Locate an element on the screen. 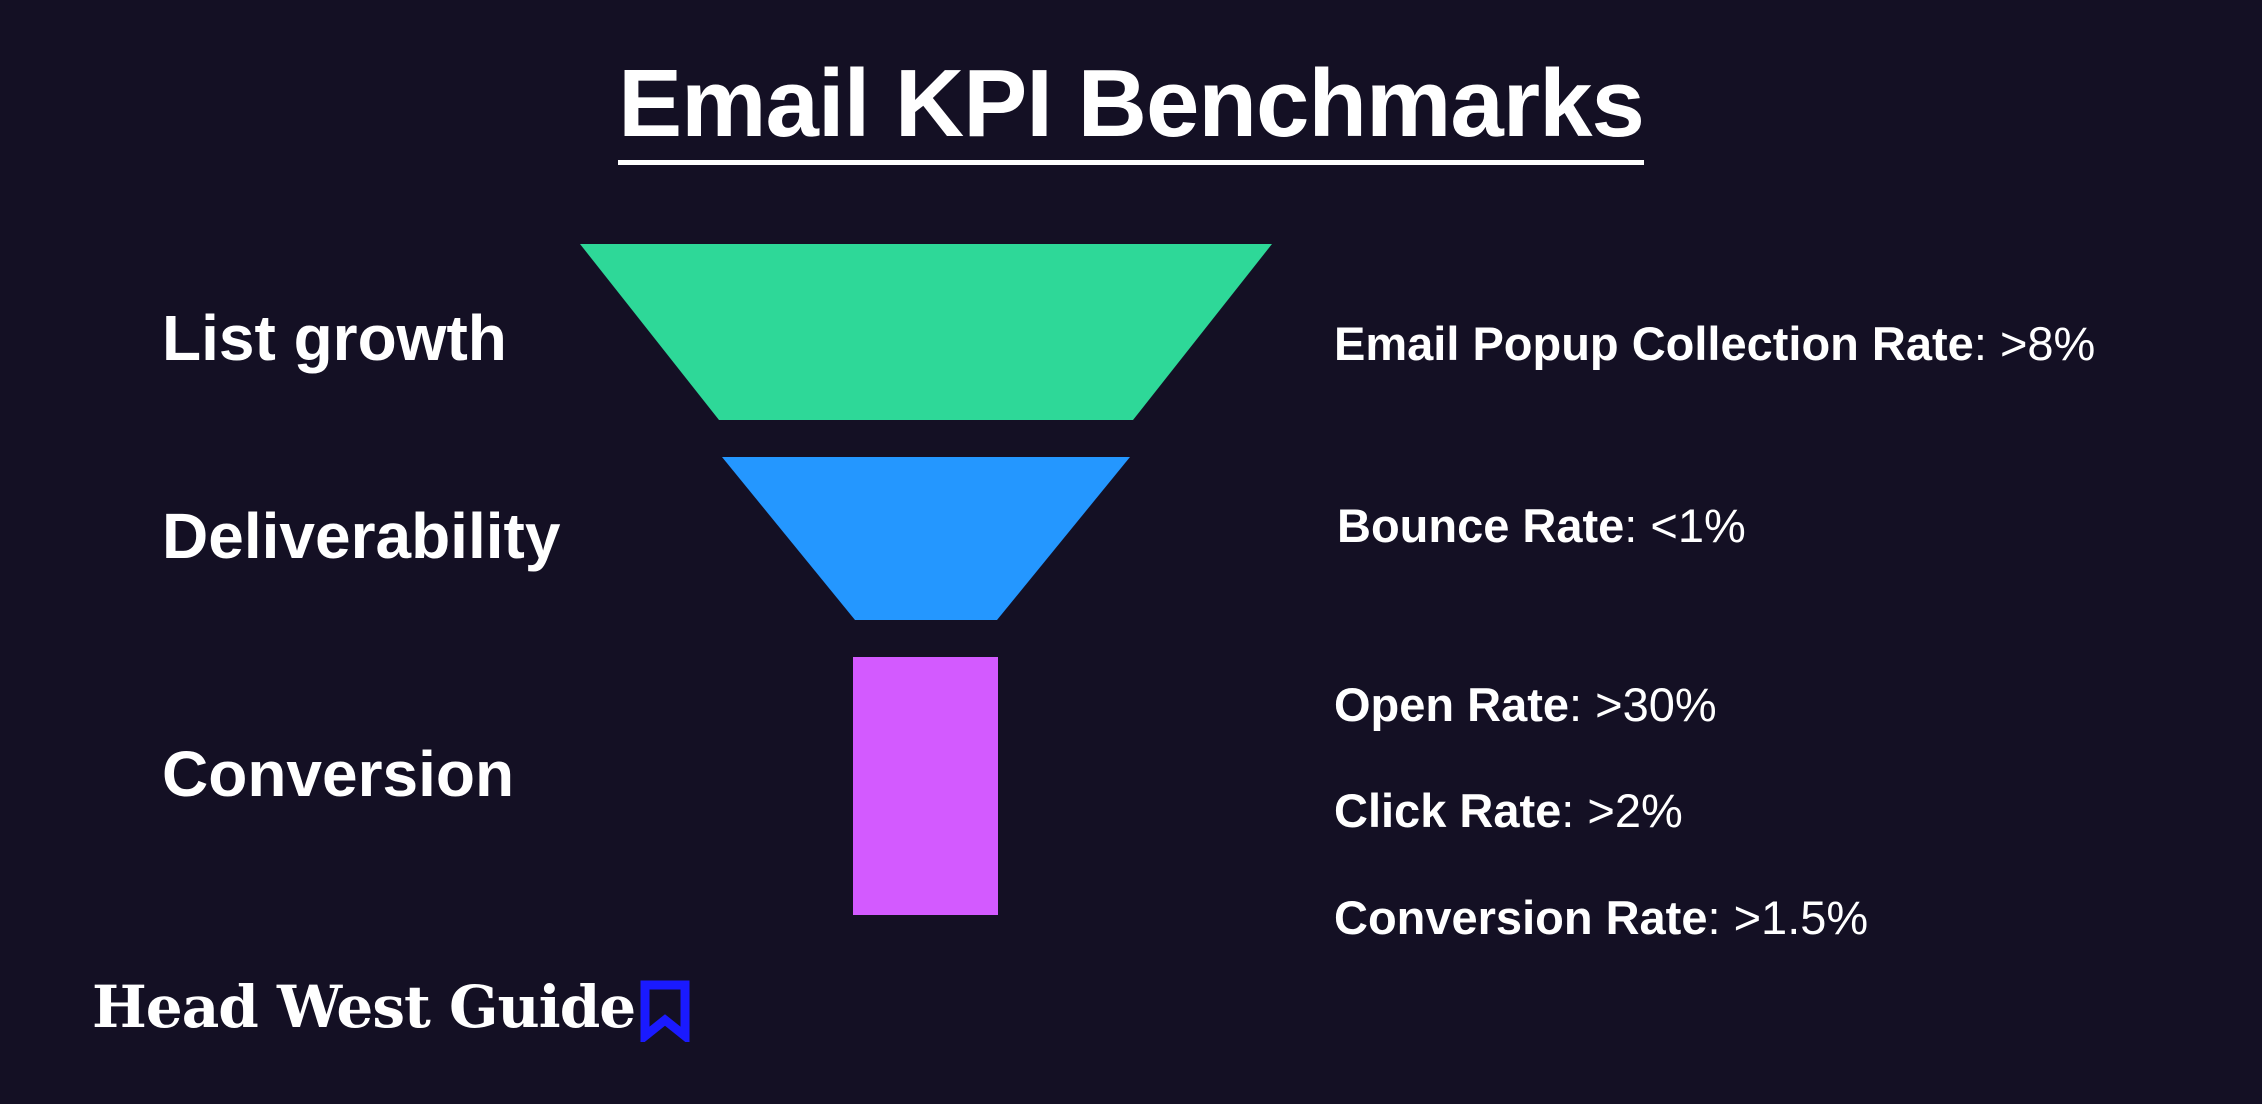 The width and height of the screenshot is (2262, 1104). funnel-stage-list-growth is located at coordinates (926, 332).